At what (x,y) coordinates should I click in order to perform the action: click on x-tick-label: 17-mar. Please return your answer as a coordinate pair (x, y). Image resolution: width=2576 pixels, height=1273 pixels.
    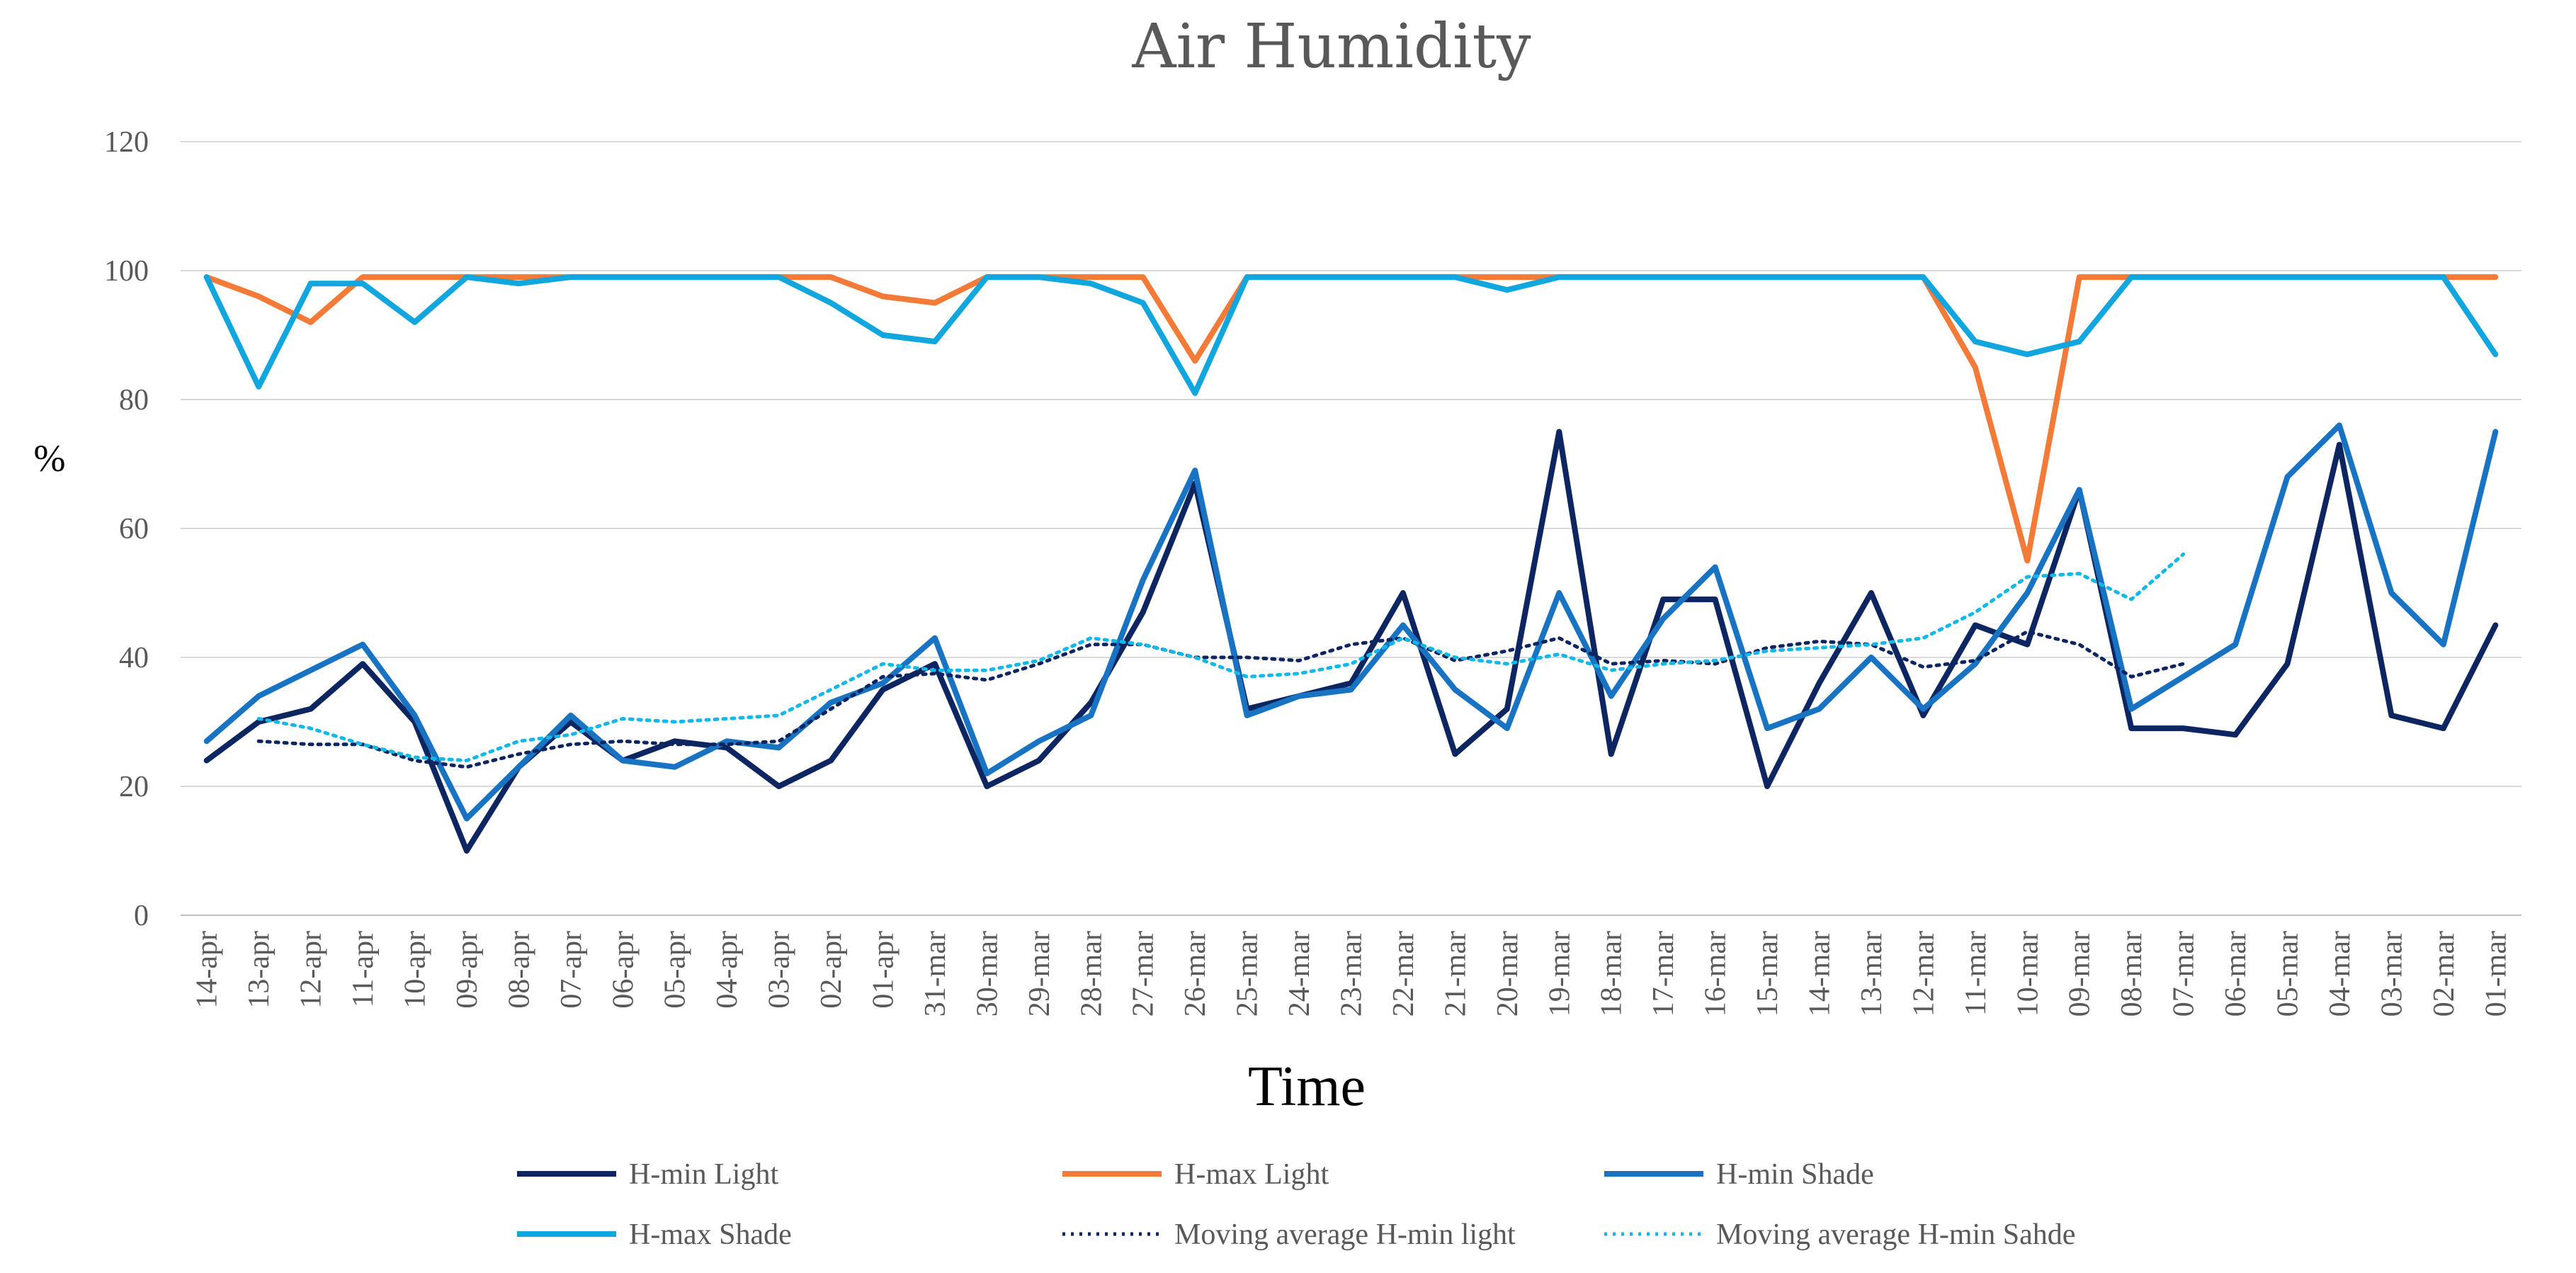
    Looking at the image, I should click on (1663, 974).